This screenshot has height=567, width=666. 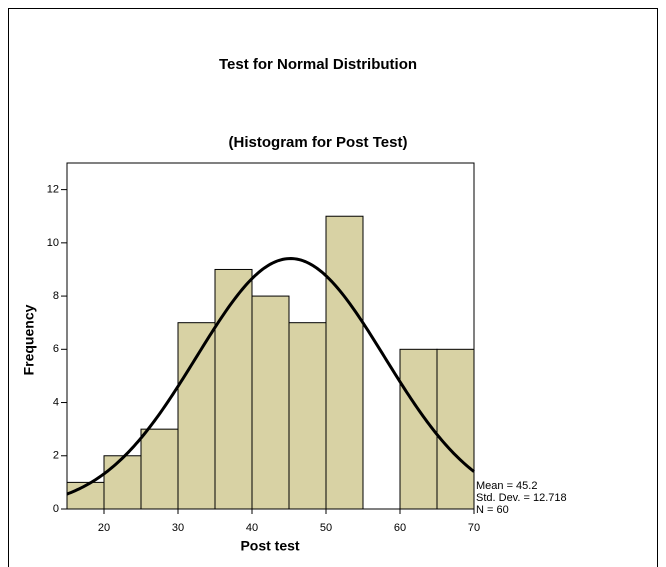 What do you see at coordinates (29, 339) in the screenshot?
I see `y-axis-label: Frequency` at bounding box center [29, 339].